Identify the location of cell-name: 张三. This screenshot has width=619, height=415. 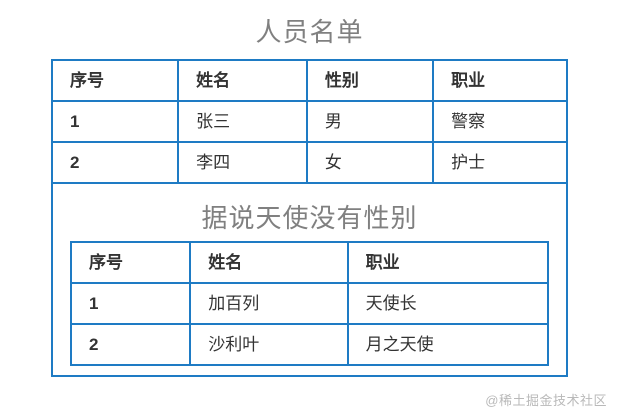
(242, 121).